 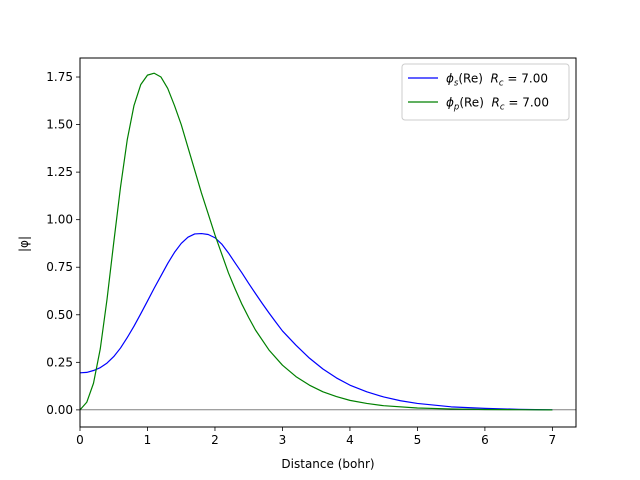 I want to click on x-tick-label: 5, so click(x=418, y=440).